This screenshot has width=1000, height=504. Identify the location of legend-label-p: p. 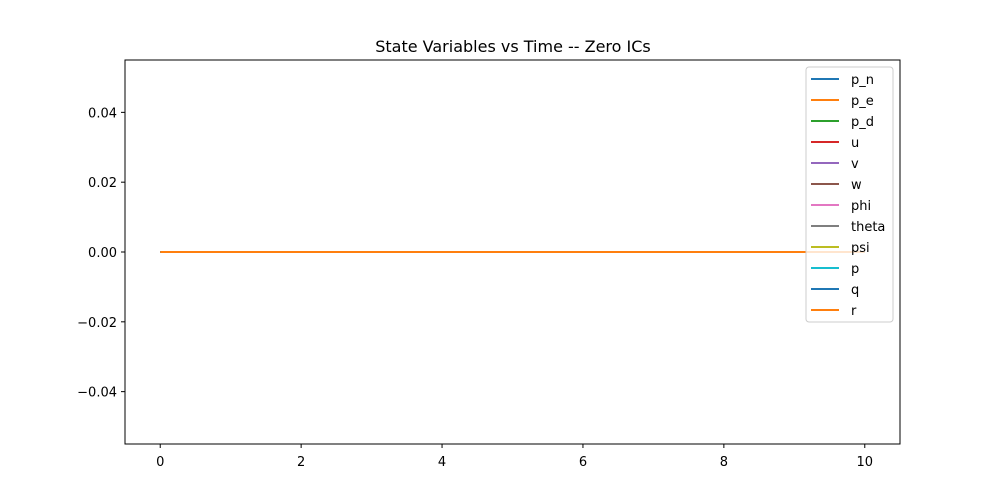
(855, 269).